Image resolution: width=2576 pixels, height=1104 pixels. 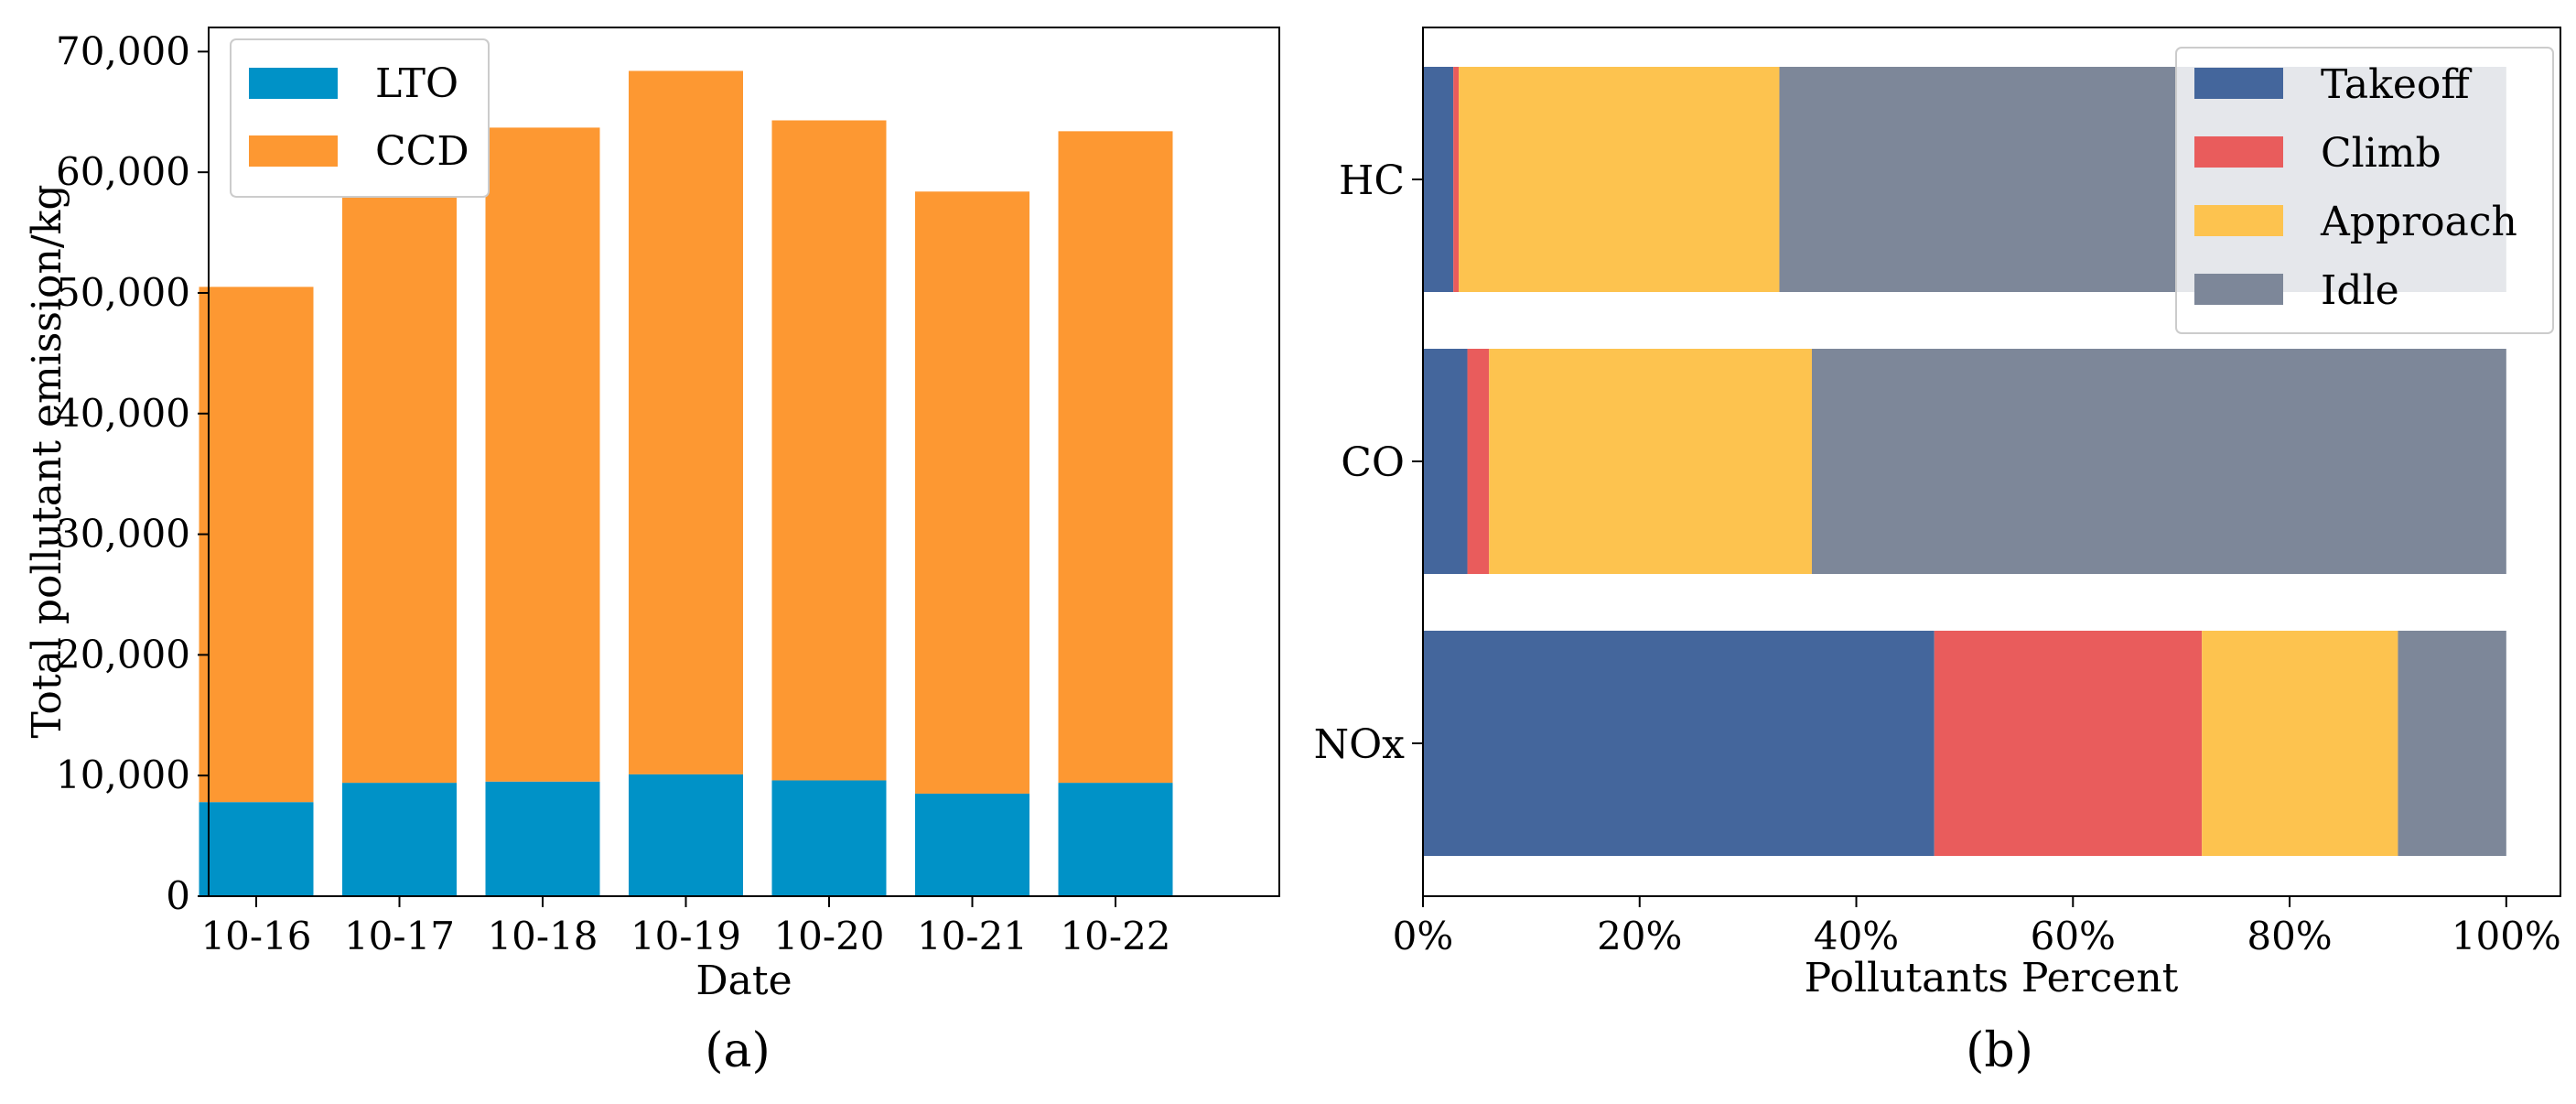 What do you see at coordinates (2159, 462) in the screenshot?
I see `bar-idle-co` at bounding box center [2159, 462].